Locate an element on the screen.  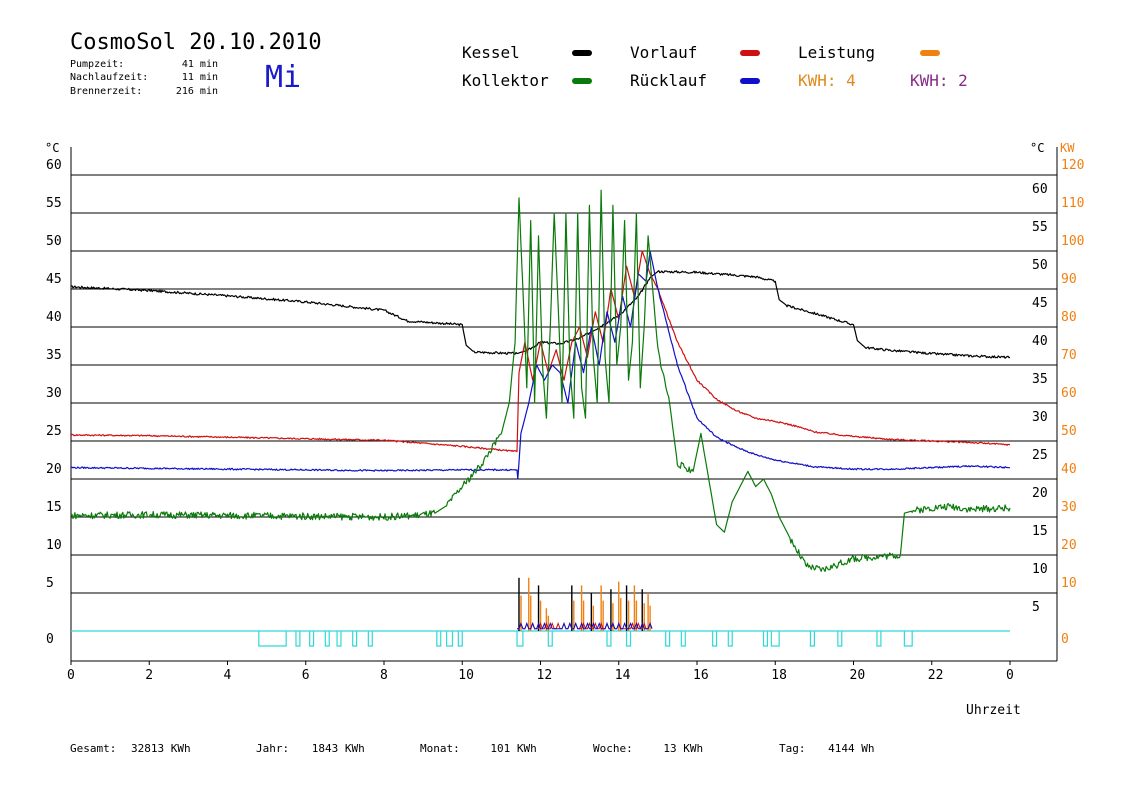
x-tick-label: 8 is located at coordinates (384, 675).